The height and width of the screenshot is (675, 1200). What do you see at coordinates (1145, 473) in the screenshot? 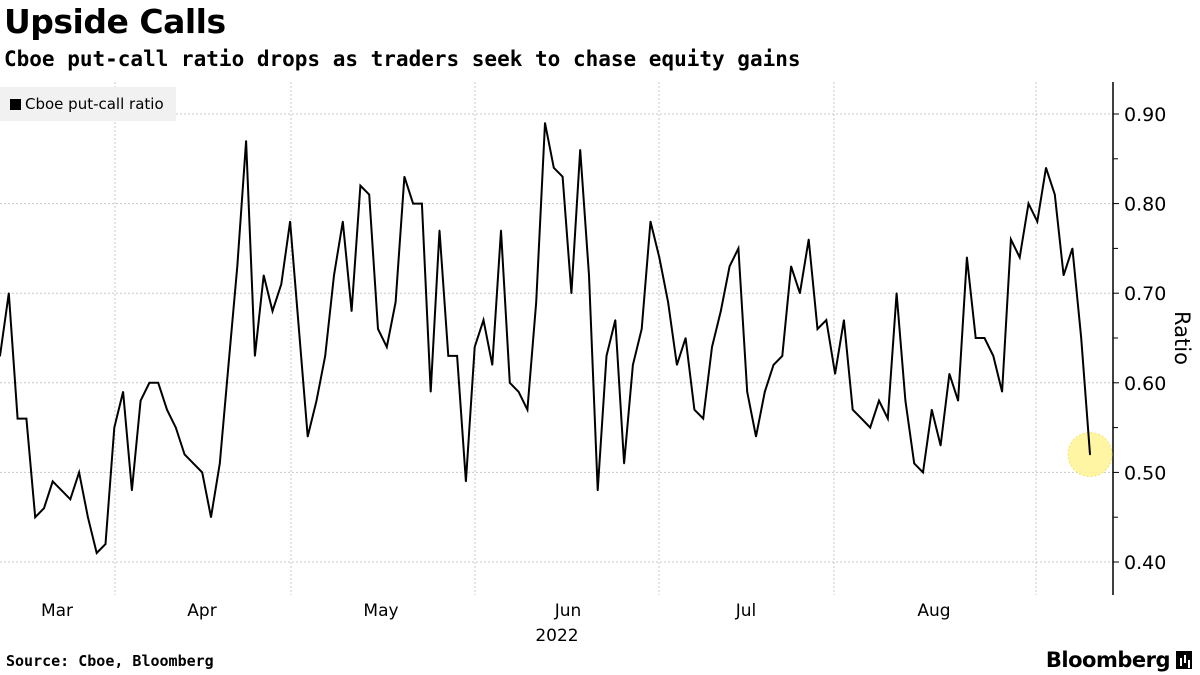
I see `y-tick-label: 0.50` at bounding box center [1145, 473].